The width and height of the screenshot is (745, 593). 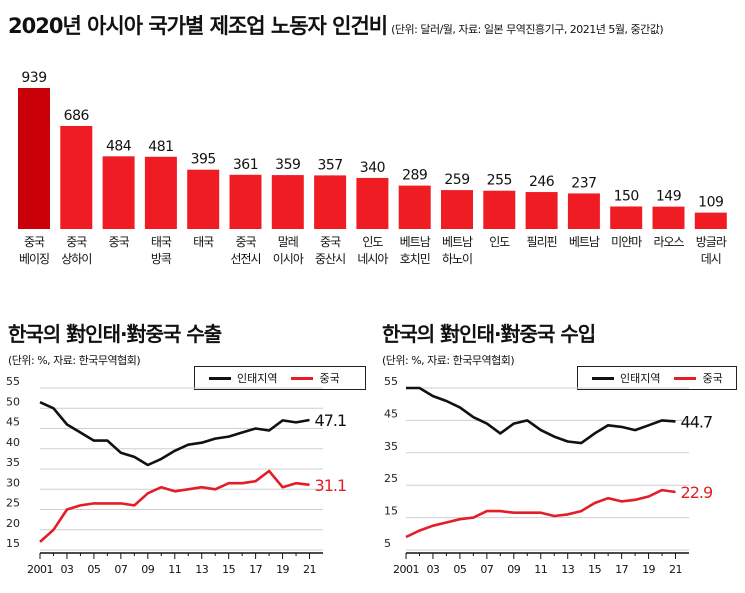 What do you see at coordinates (391, 413) in the screenshot?
I see `y-tick-label-4: 45` at bounding box center [391, 413].